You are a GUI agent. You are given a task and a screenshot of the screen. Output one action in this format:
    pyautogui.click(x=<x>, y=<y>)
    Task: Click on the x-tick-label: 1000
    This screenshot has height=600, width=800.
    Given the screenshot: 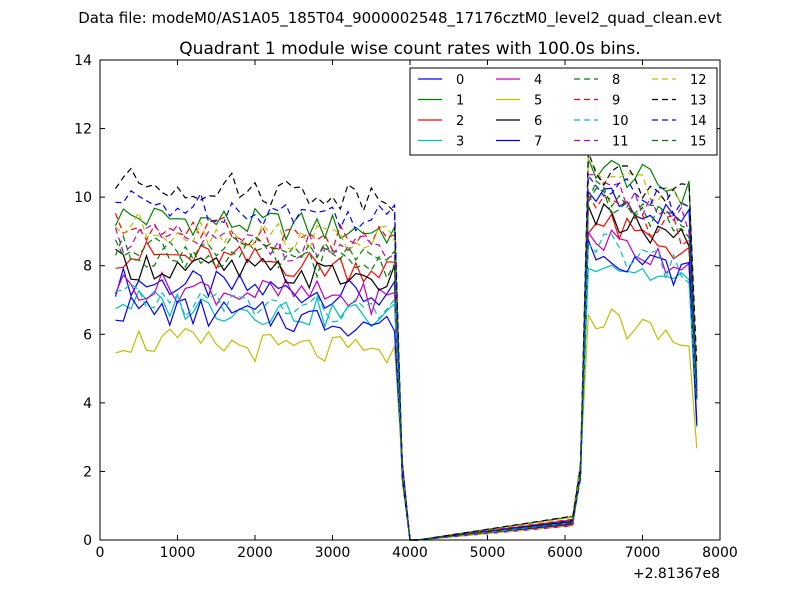 What is the action you would take?
    pyautogui.click(x=178, y=553)
    